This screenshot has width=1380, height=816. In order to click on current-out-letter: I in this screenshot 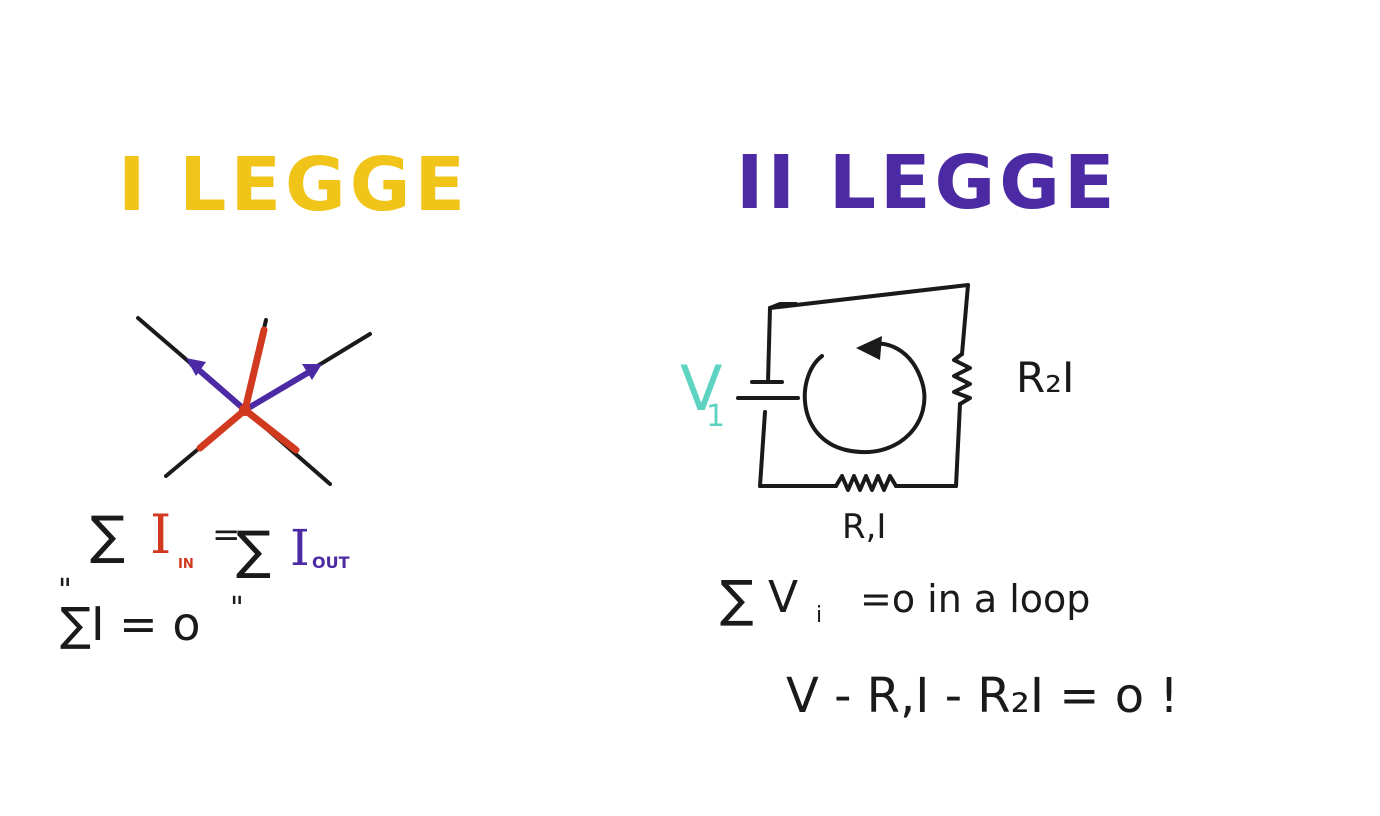, I will do `click(300, 548)`.